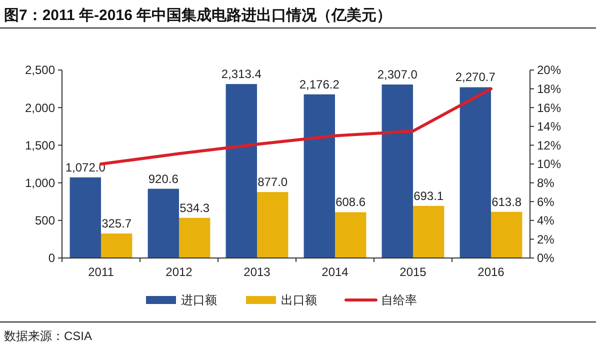  What do you see at coordinates (546, 221) in the screenshot?
I see `y2-tick-label: 4%` at bounding box center [546, 221].